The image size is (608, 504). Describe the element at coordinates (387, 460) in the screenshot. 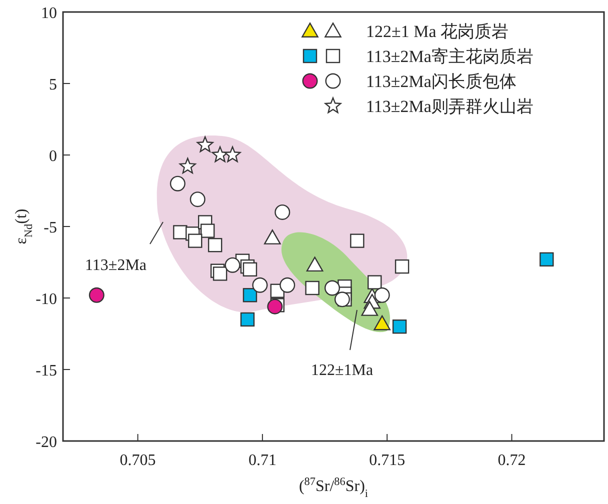

I see `x-tick-label: 0.715` at that location.